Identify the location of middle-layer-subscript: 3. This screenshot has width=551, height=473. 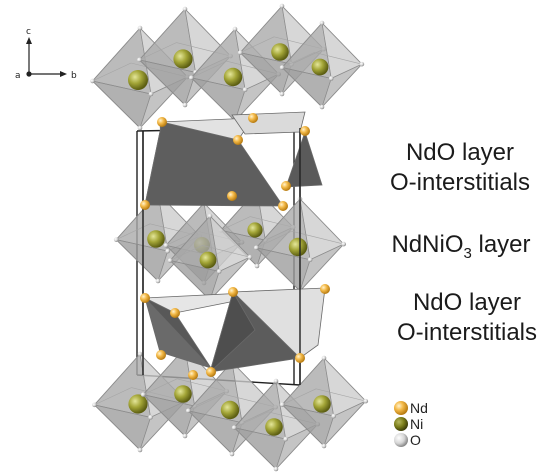
(467, 253).